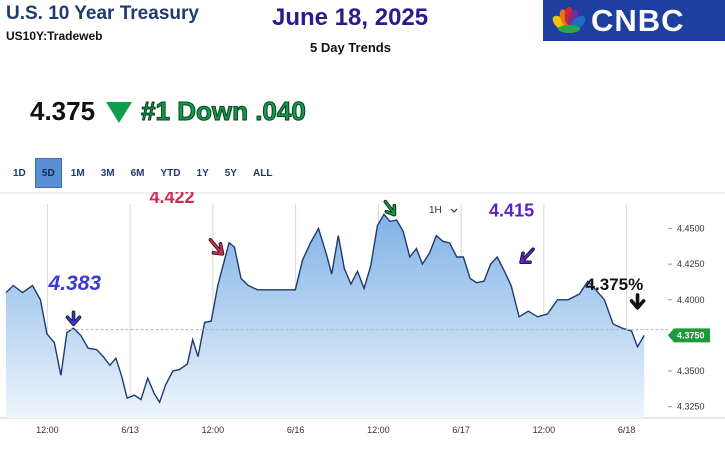 Image resolution: width=725 pixels, height=451 pixels. I want to click on range-1d: 1D, so click(19, 173).